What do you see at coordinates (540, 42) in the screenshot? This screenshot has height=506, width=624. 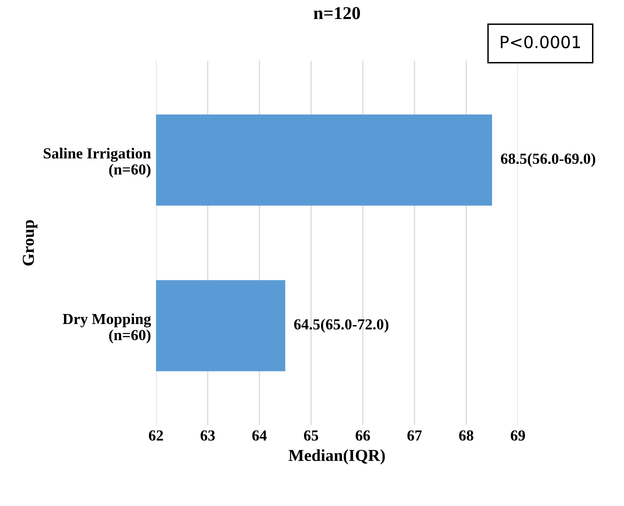 I see `text: P<0.0001` at bounding box center [540, 42].